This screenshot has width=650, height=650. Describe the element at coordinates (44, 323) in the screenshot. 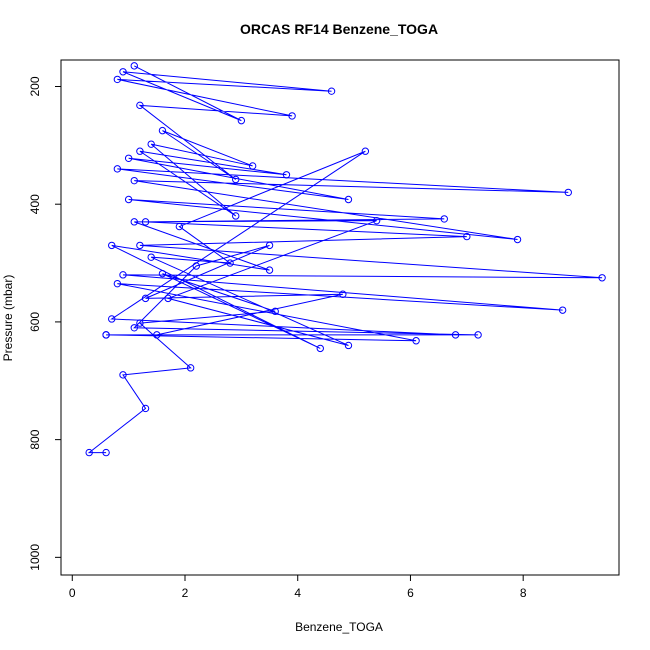

I see `y-axis: 200 400 600 800 1000` at that location.